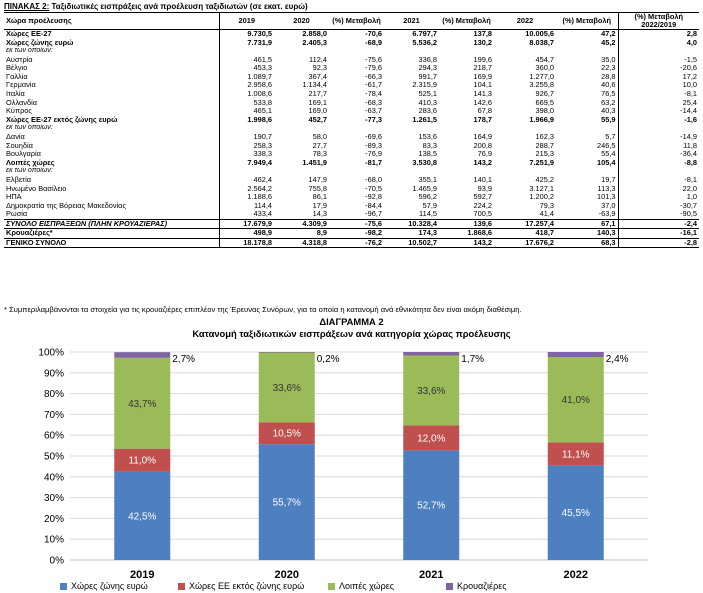 Image resolution: width=703 pixels, height=593 pixels. What do you see at coordinates (428, 68) in the screenshot?
I see `table-cell: 294,3` at bounding box center [428, 68].